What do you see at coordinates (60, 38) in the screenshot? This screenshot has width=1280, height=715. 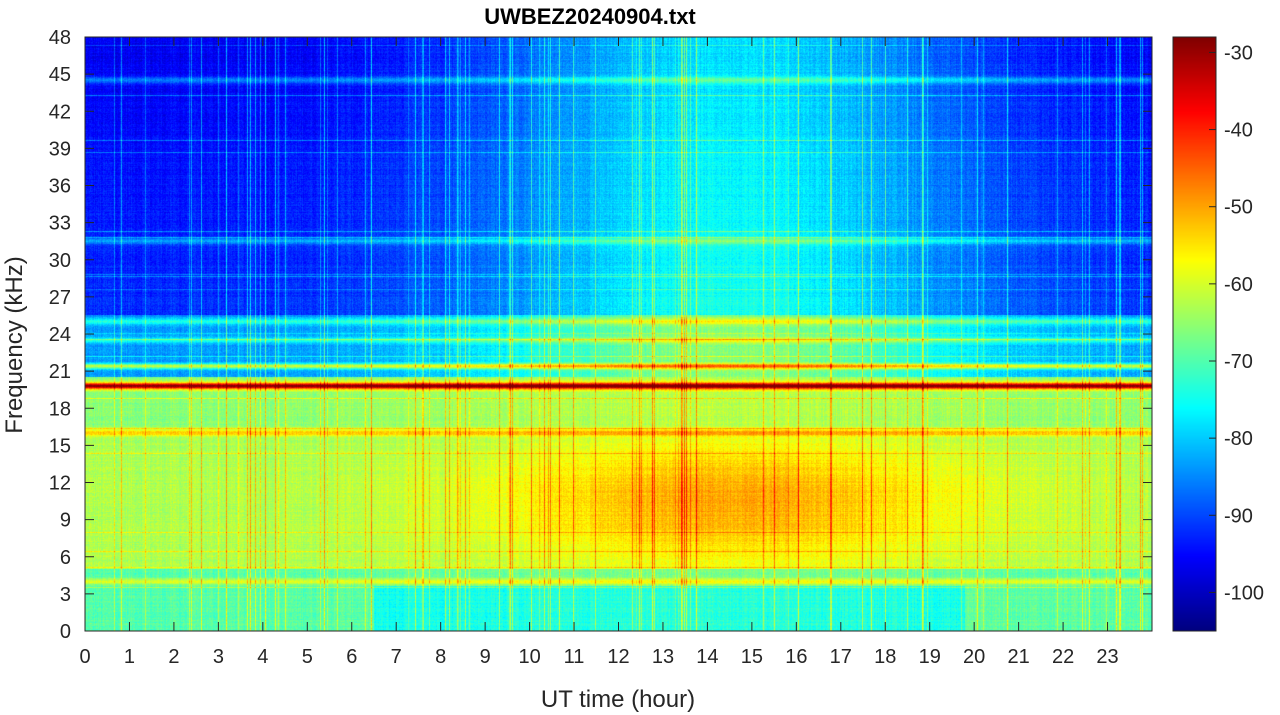 I see `y-tick-label: 48` at bounding box center [60, 38].